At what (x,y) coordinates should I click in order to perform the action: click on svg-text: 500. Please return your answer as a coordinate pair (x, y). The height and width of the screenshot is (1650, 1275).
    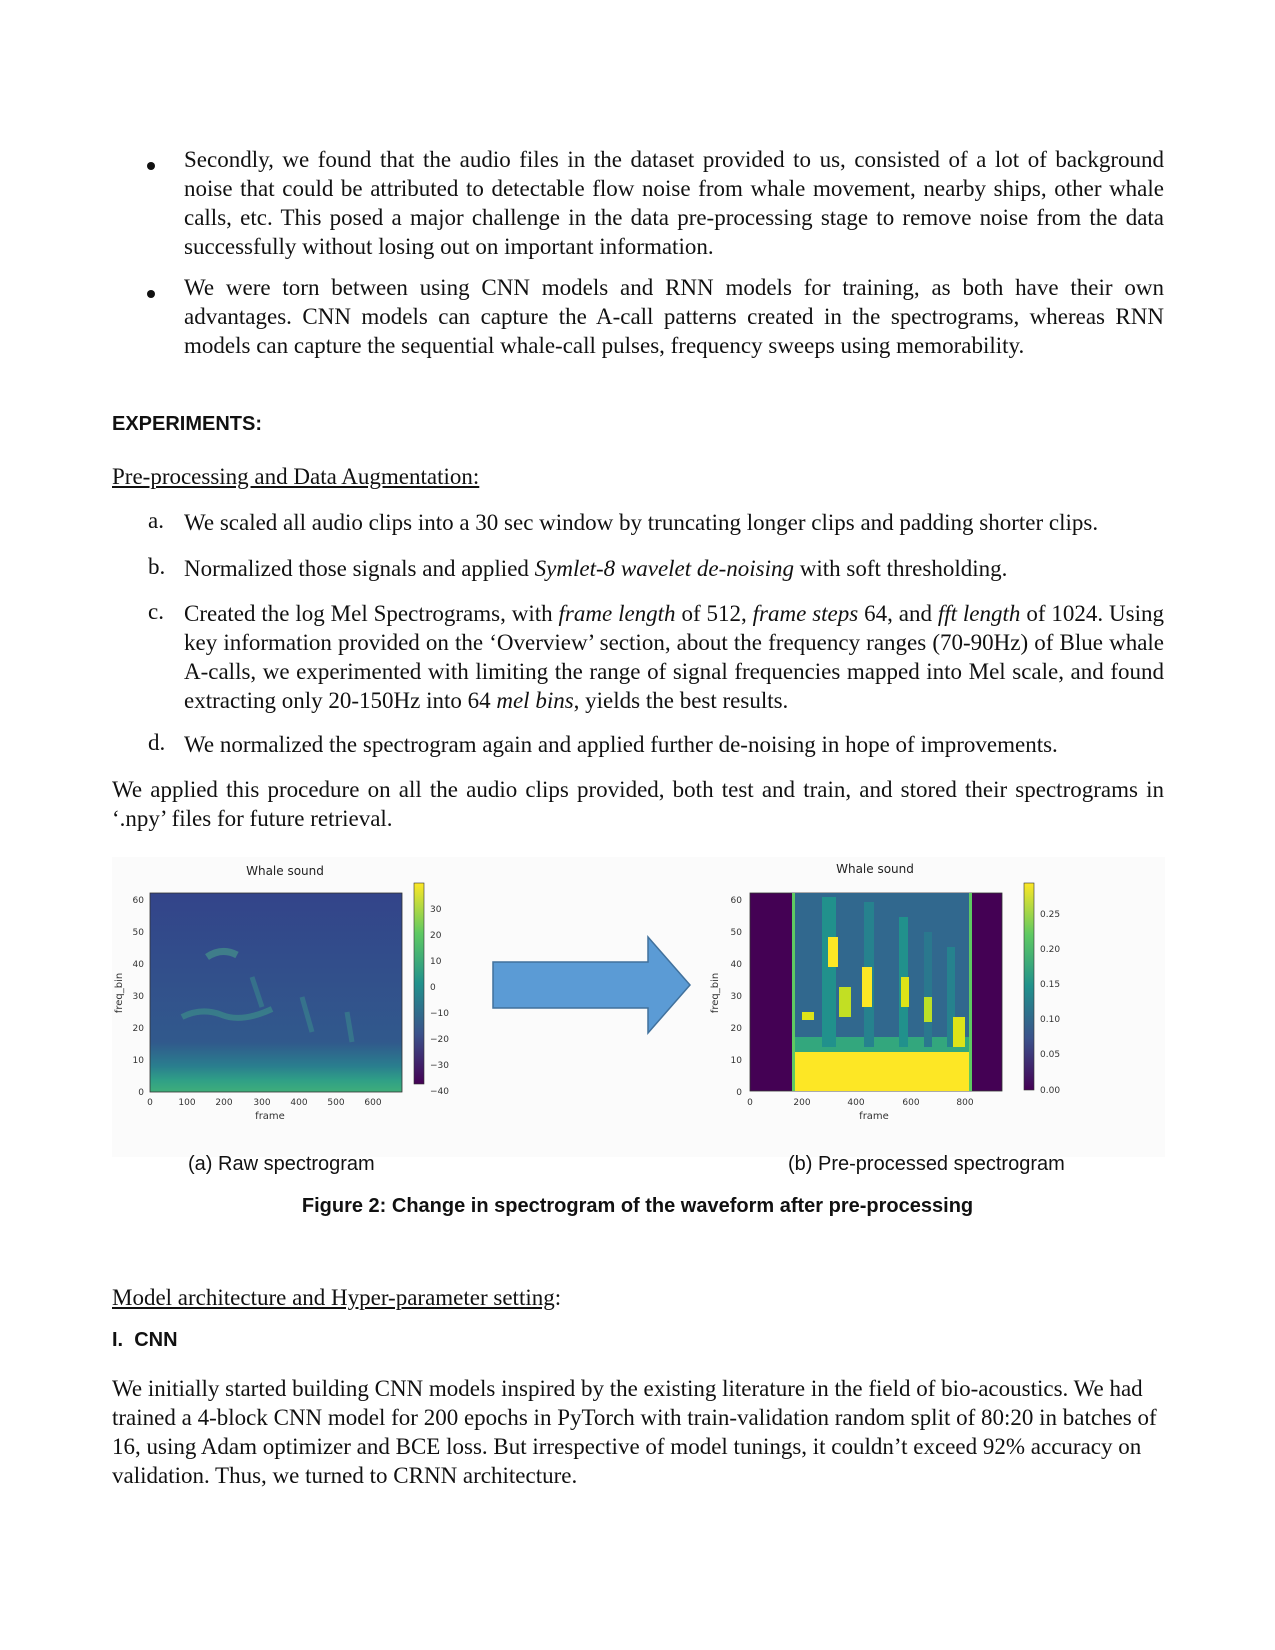
    Looking at the image, I should click on (335, 1103).